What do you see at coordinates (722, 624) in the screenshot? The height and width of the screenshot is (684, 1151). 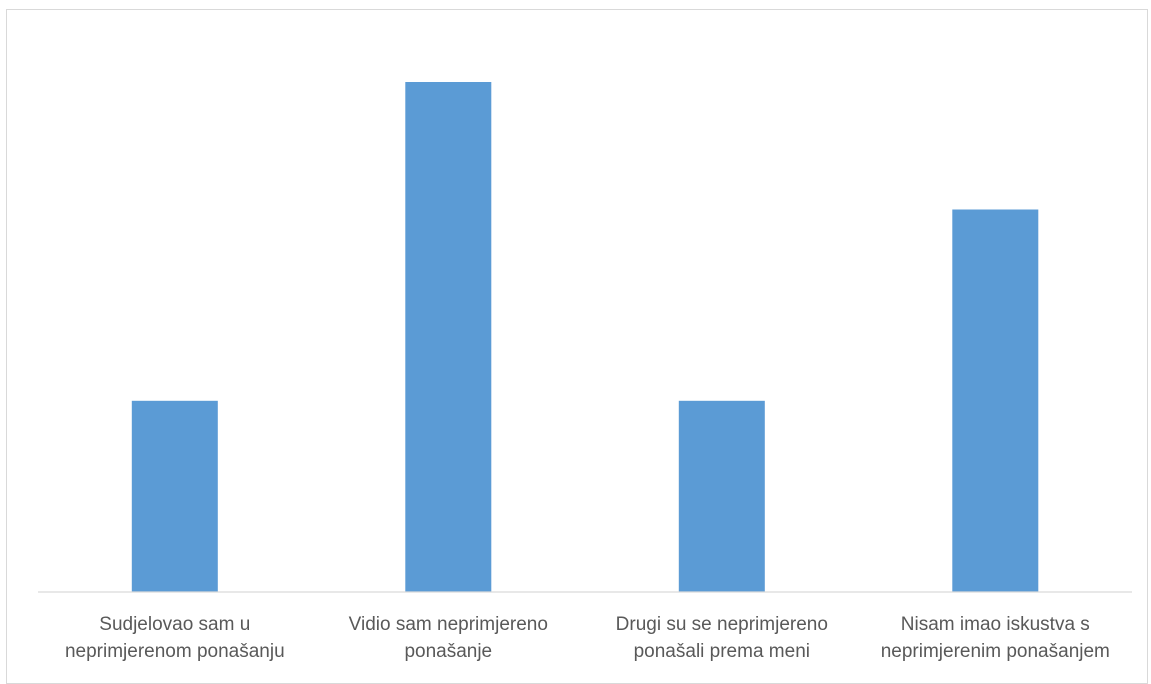 I see `x-tick-label-3-line-1: Drugi su se neprimjereno` at bounding box center [722, 624].